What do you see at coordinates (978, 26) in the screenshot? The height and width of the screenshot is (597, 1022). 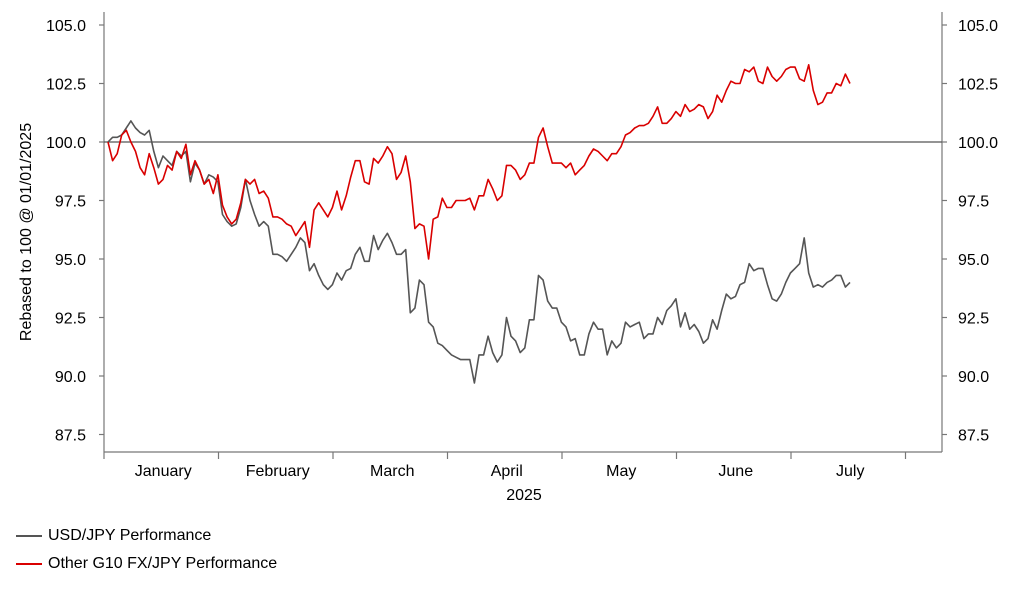 I see `y-tick-label-right: 105.0` at bounding box center [978, 26].